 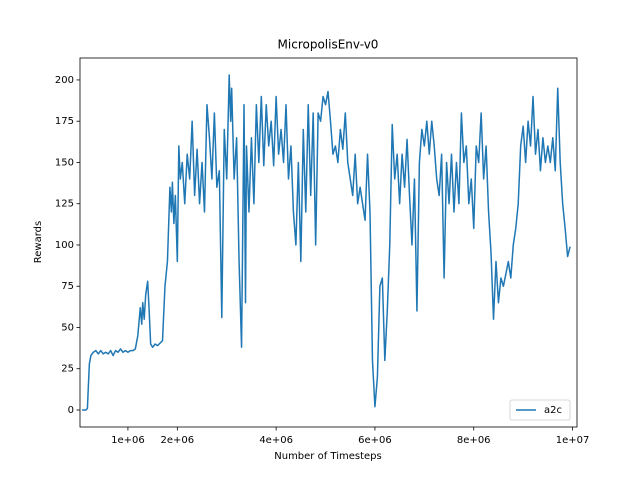 I want to click on y-tick-label: 25, so click(x=67, y=369).